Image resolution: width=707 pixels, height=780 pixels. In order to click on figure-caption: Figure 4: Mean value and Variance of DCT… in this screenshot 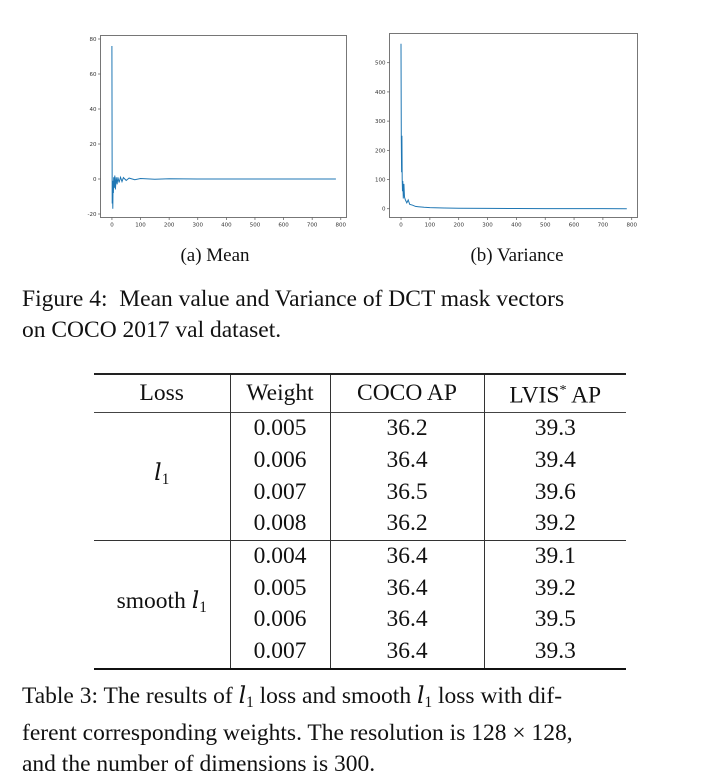, I will do `click(356, 315)`.